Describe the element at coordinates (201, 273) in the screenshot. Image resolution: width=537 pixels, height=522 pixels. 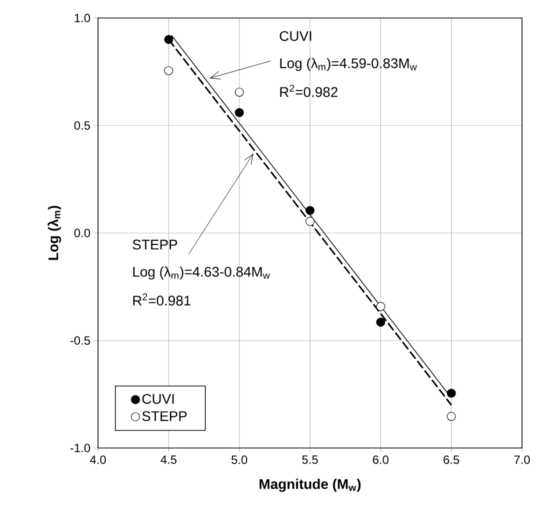
I see `annotation: Log (λ$_{m}$)=4.63-0.84M$_{w}$` at that location.